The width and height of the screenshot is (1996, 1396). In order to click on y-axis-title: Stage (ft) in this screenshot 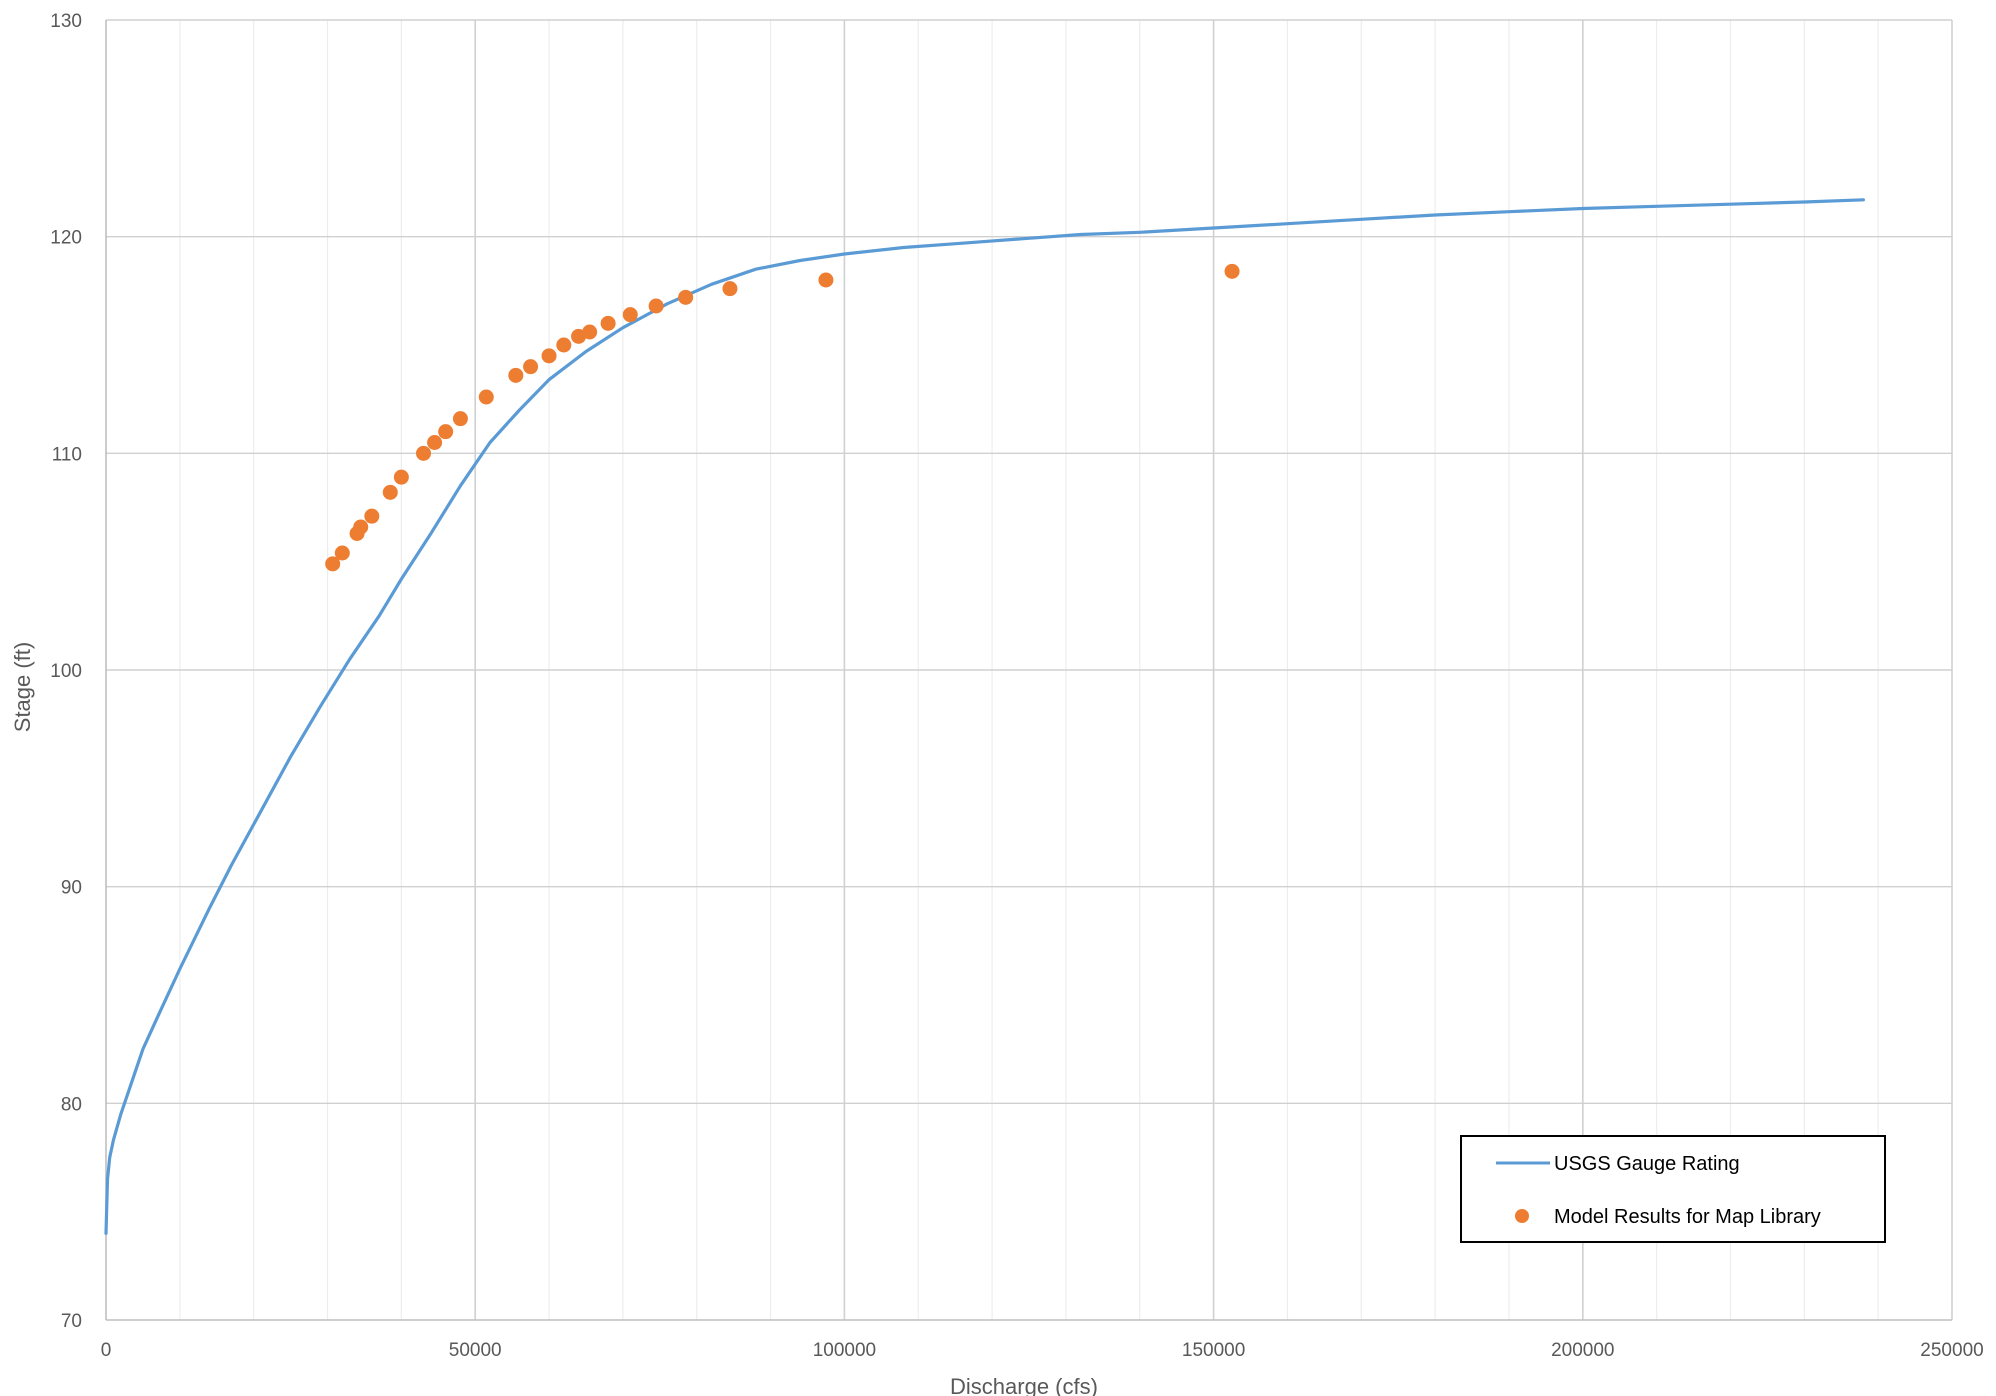, I will do `click(22, 687)`.